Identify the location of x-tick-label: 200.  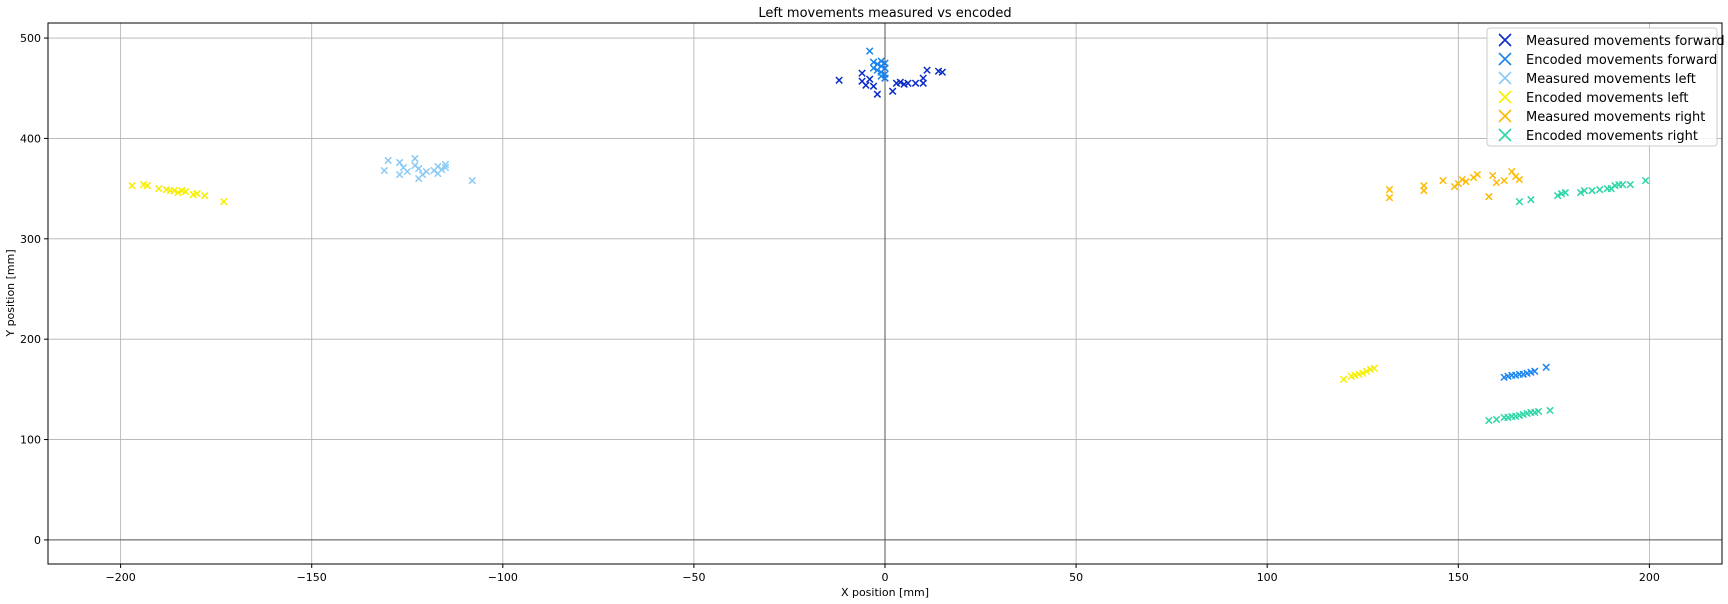
(1649, 577).